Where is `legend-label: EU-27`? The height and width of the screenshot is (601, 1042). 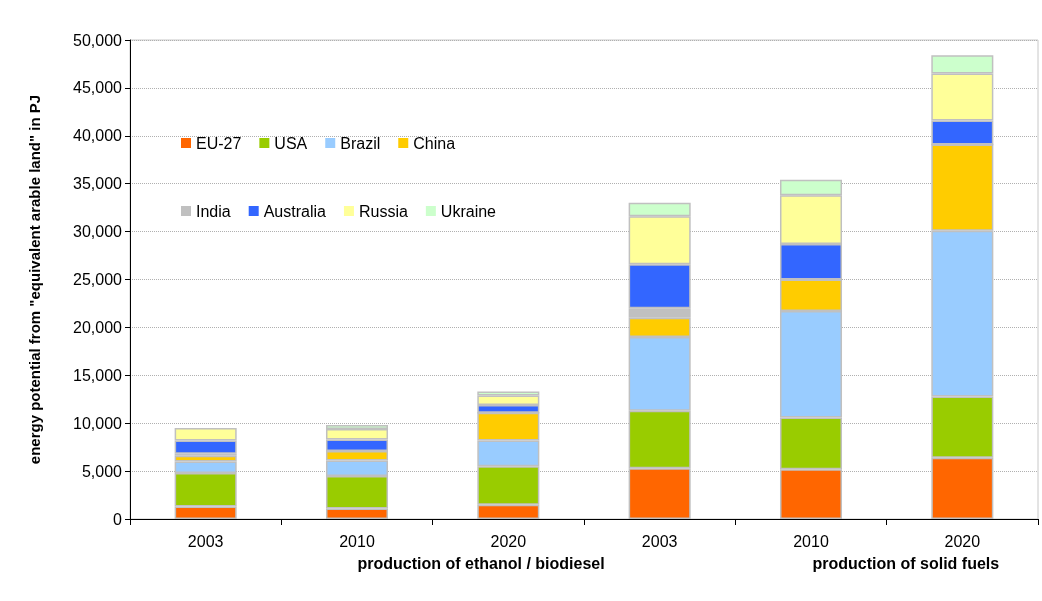
legend-label: EU-27 is located at coordinates (219, 143).